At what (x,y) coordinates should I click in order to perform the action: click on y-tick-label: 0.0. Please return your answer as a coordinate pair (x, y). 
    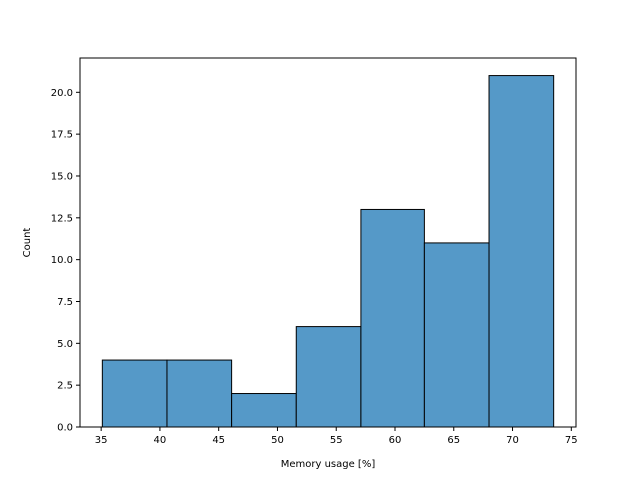
    Looking at the image, I should click on (65, 428).